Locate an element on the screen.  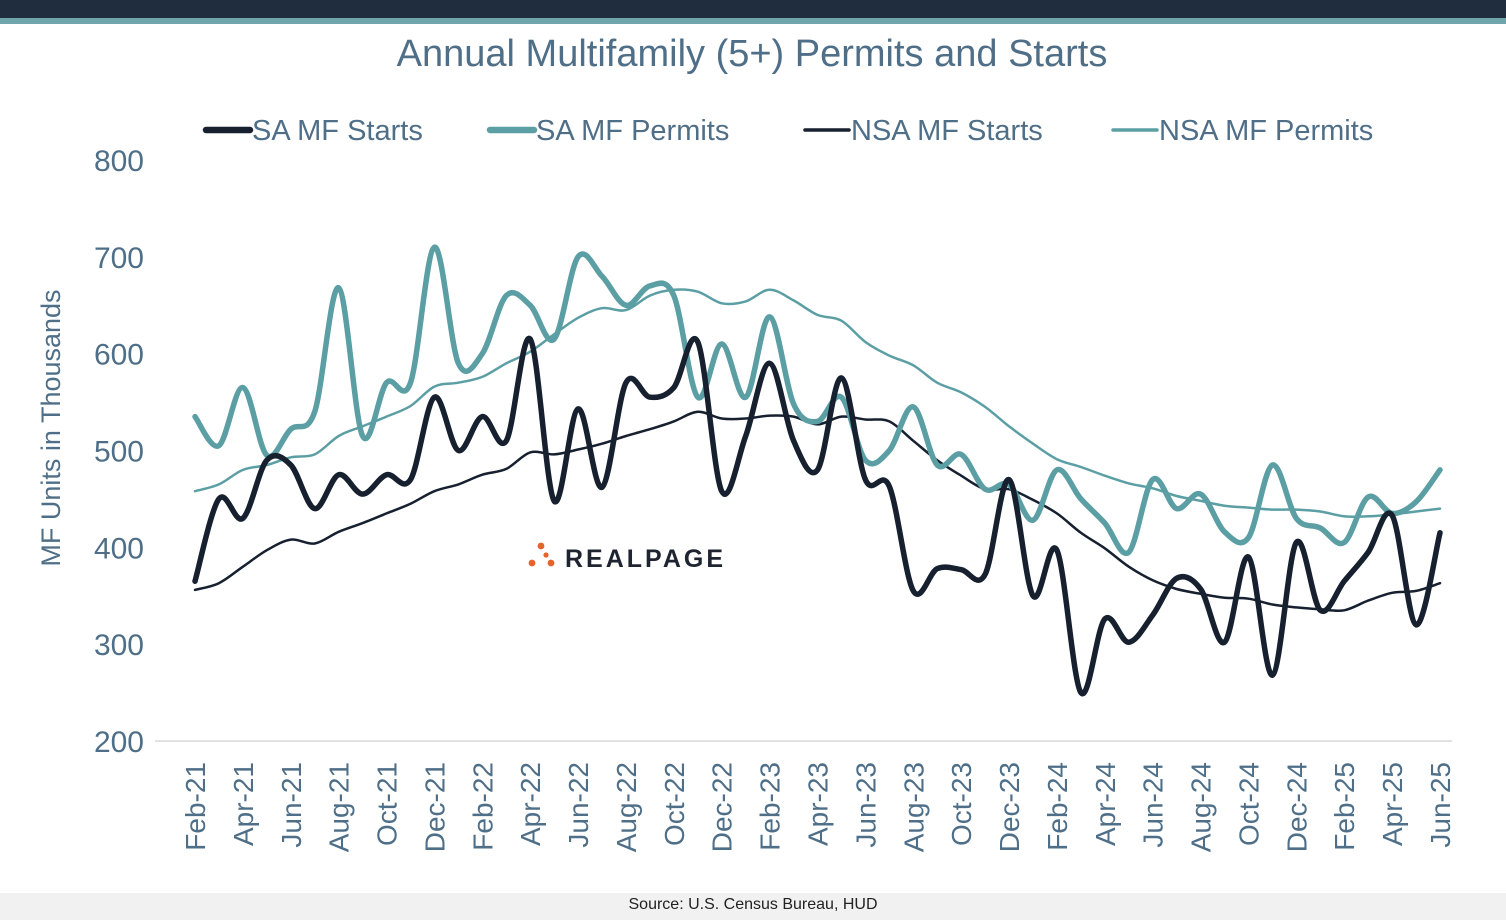
x-tick-label: Oct-21 is located at coordinates (387, 804).